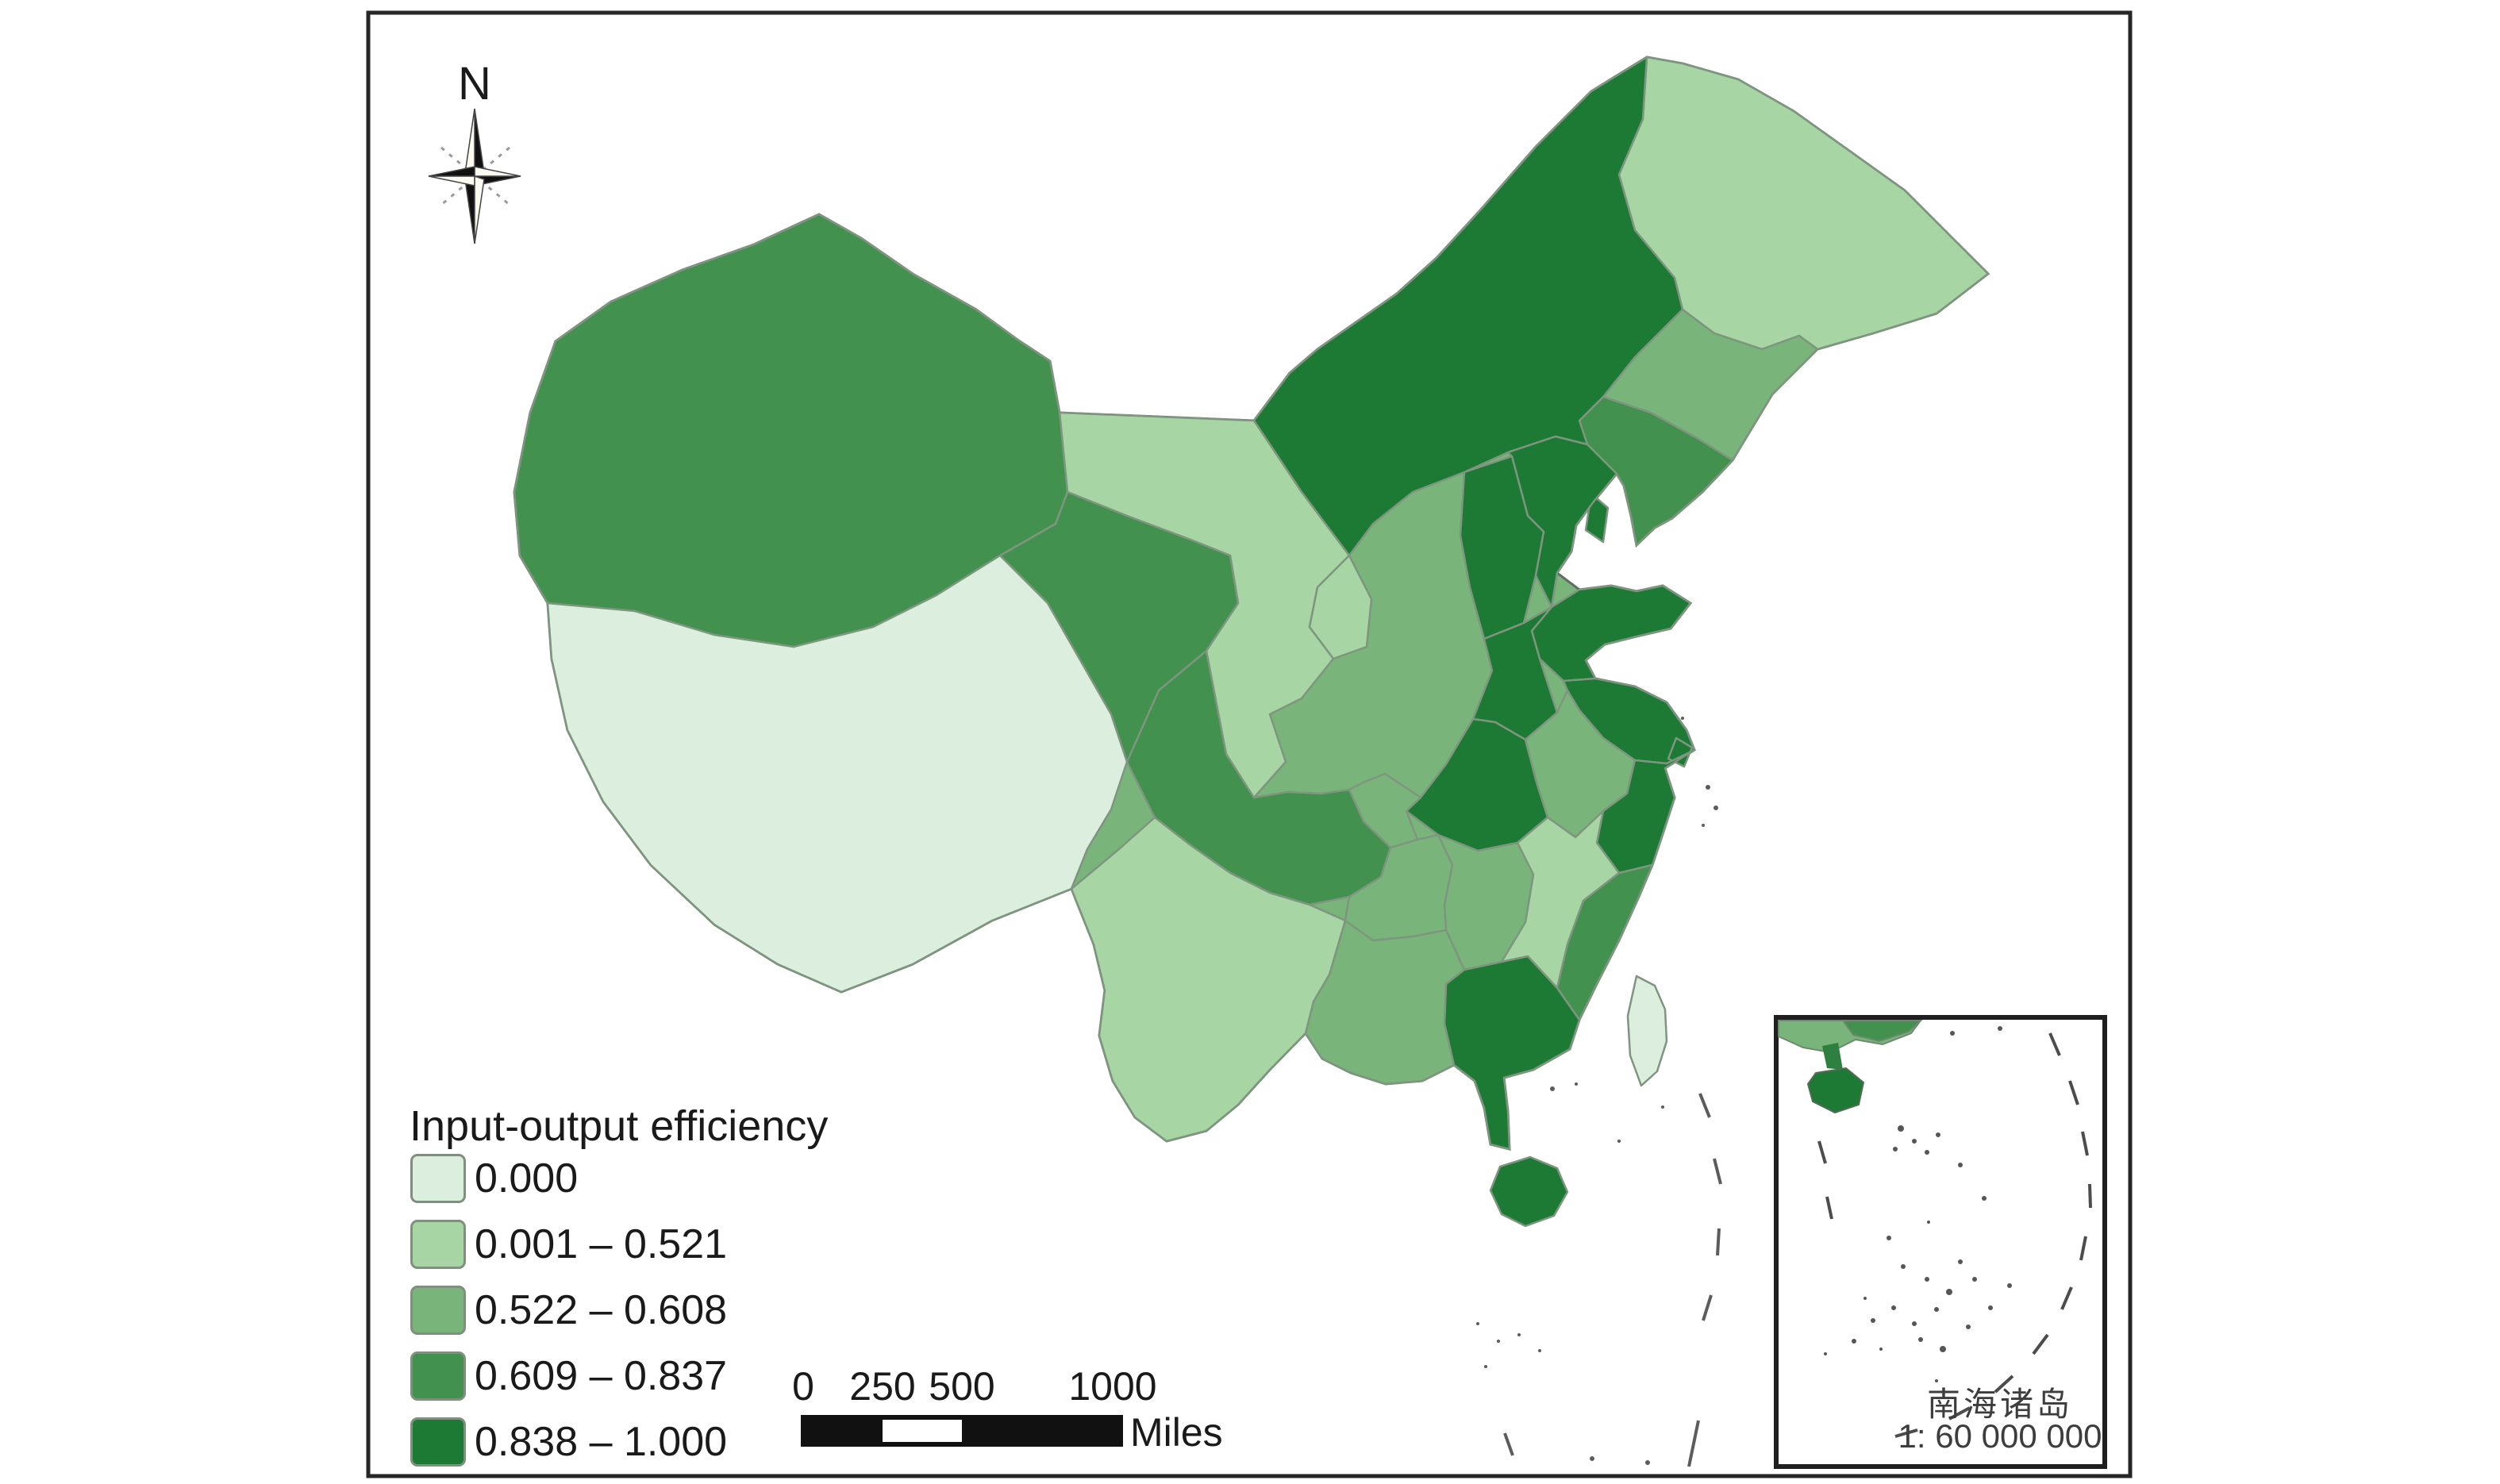 The image size is (2500, 1484). Describe the element at coordinates (1999, 1404) in the screenshot. I see `inset-title: 南海诸岛` at that location.